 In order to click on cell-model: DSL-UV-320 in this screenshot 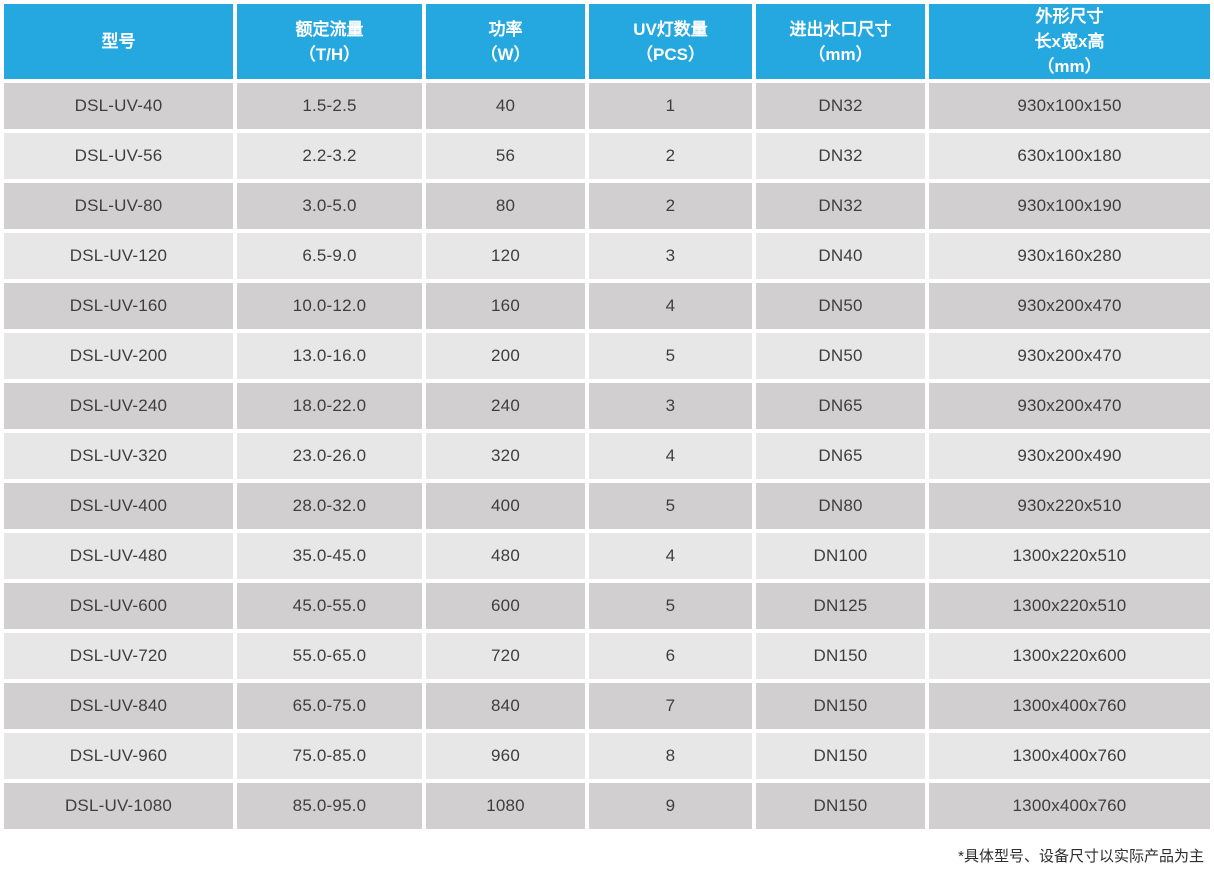, I will do `click(118, 456)`.